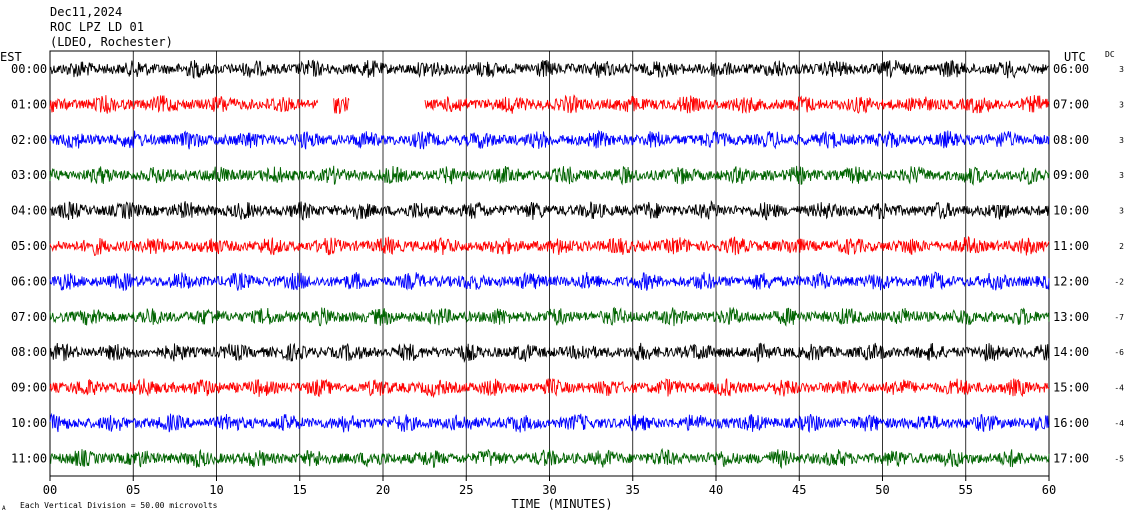 This screenshot has width=1130, height=519. What do you see at coordinates (716, 490) in the screenshot?
I see `x-tick-label: 40` at bounding box center [716, 490].